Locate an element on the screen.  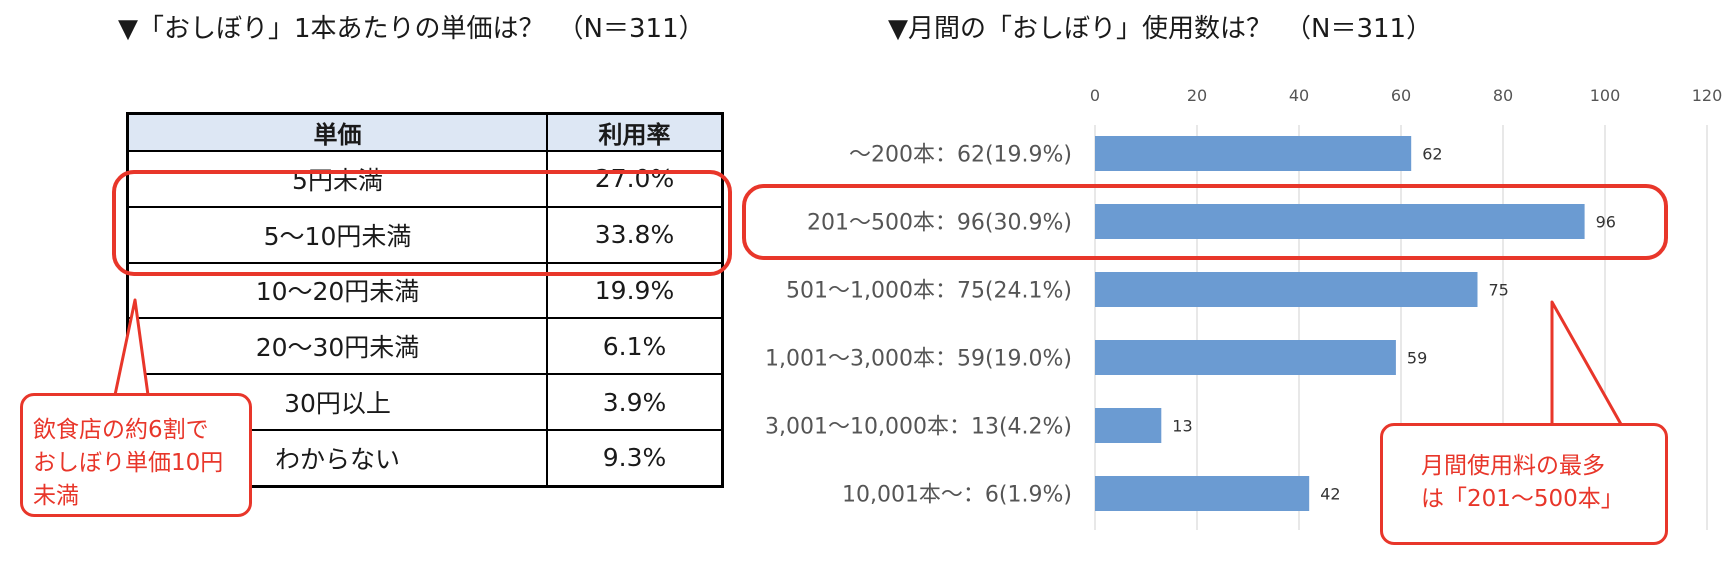
usage-rate: 3.9% is located at coordinates (635, 402).